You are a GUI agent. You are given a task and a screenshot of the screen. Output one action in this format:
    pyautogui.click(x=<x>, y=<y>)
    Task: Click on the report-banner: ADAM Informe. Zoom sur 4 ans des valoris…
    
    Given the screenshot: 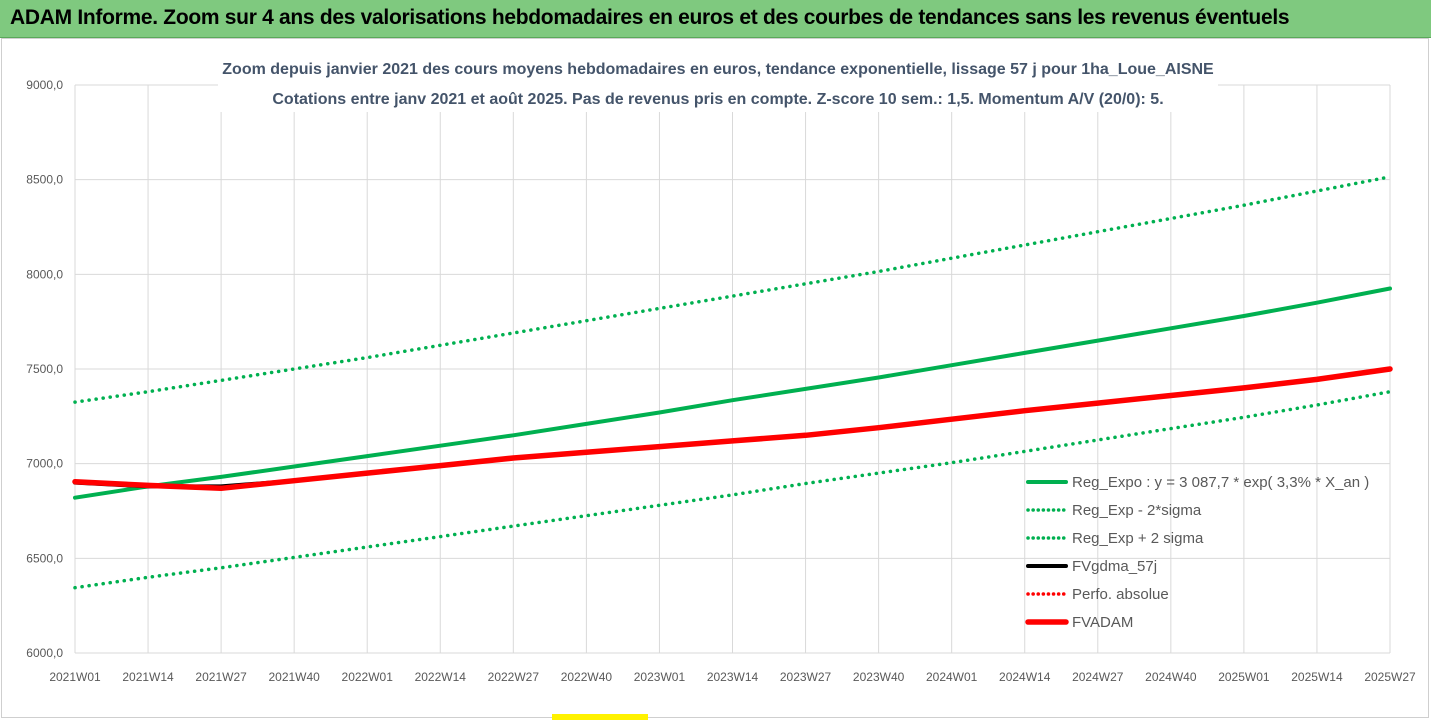 What is the action you would take?
    pyautogui.click(x=715, y=19)
    